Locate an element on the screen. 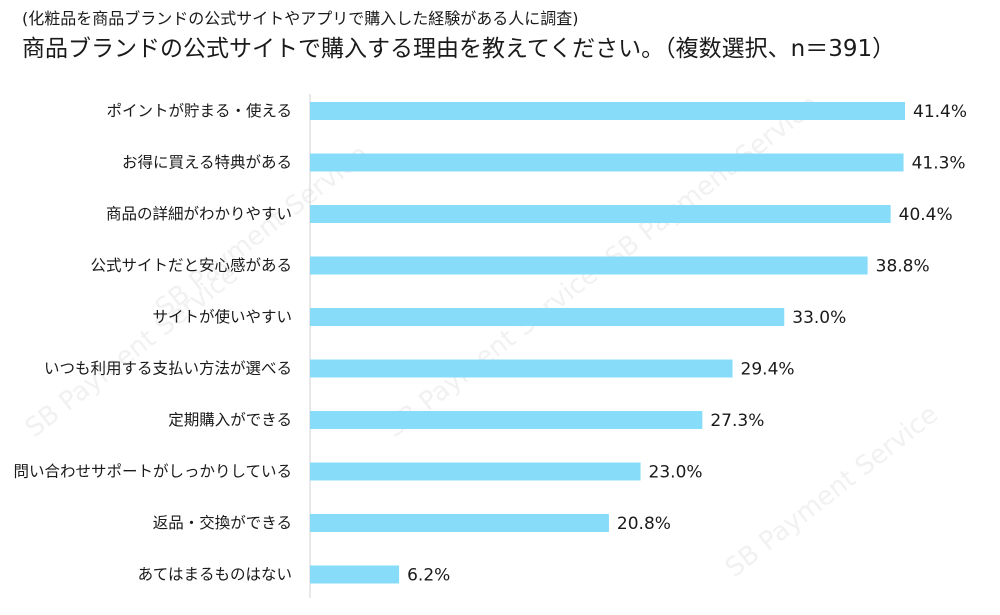  chart-title: 商品ブランドの公式サイトで購入する理由を教えてください。（複数選択、n＝391） is located at coordinates (459, 49).